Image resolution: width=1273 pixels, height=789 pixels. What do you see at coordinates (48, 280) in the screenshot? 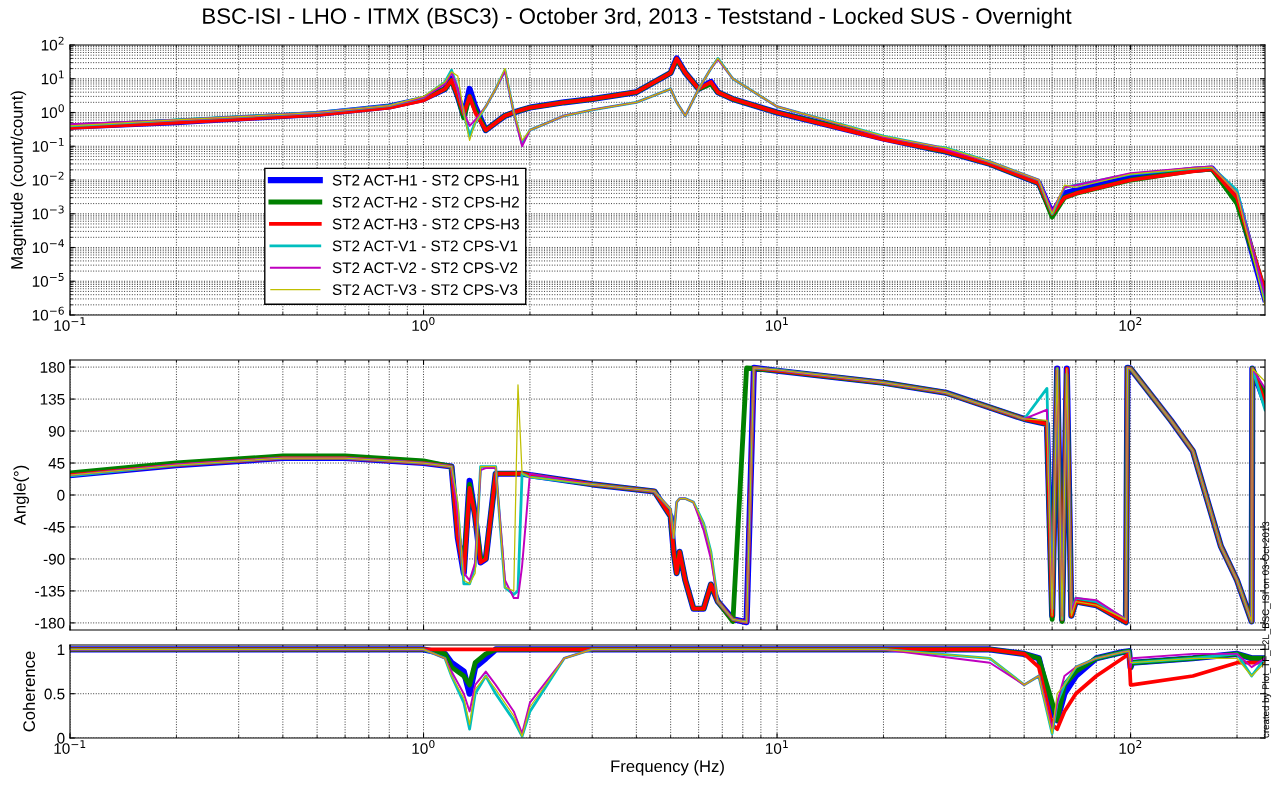
I see `y-tick-label: 10$^{−5}$` at bounding box center [48, 280].